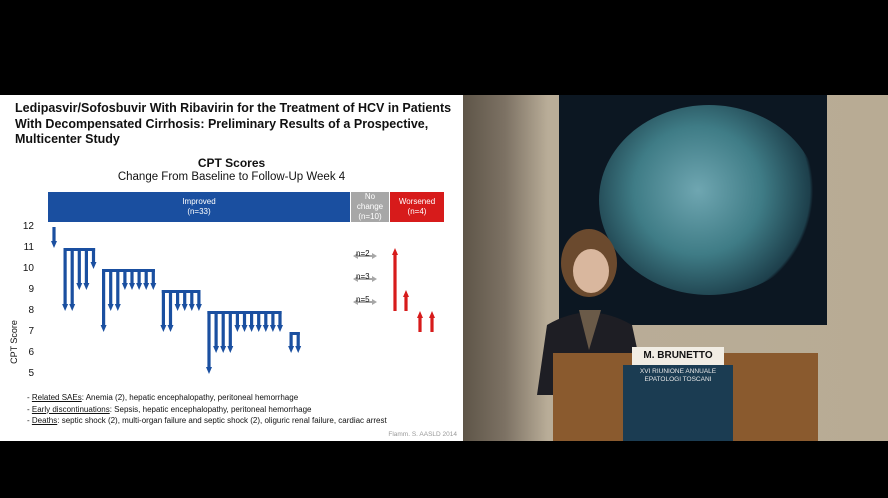 This screenshot has width=888, height=498. What do you see at coordinates (243, 300) in the screenshot?
I see `cpt-change-chart` at bounding box center [243, 300].